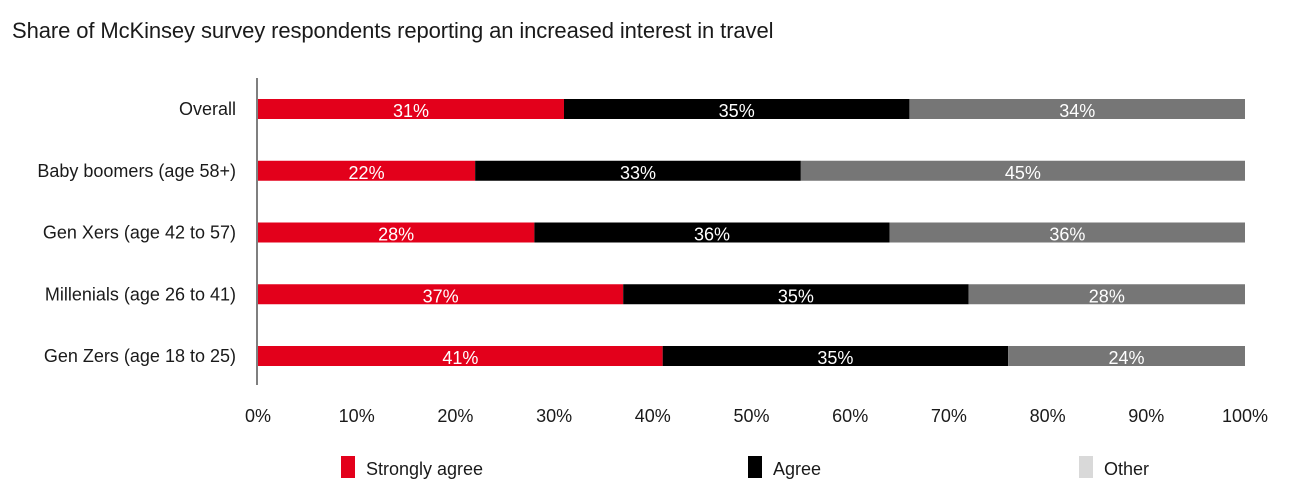  What do you see at coordinates (455, 416) in the screenshot?
I see `x-tick-label: 20%` at bounding box center [455, 416].